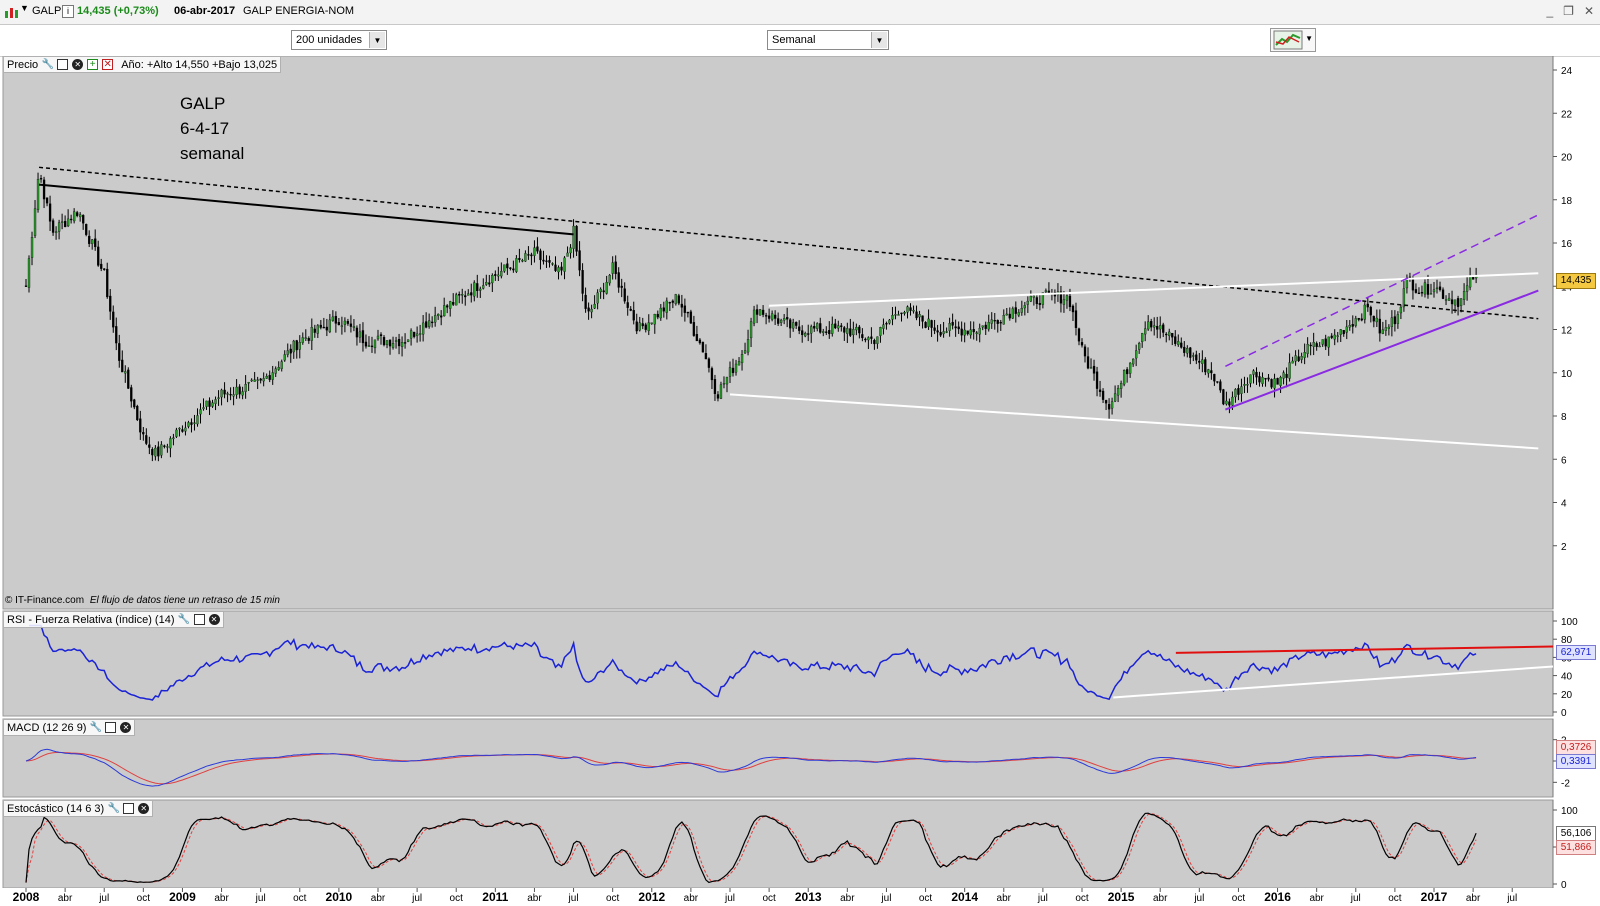  Describe the element at coordinates (93, 64) in the screenshot. I see `copy-icon: +` at that location.